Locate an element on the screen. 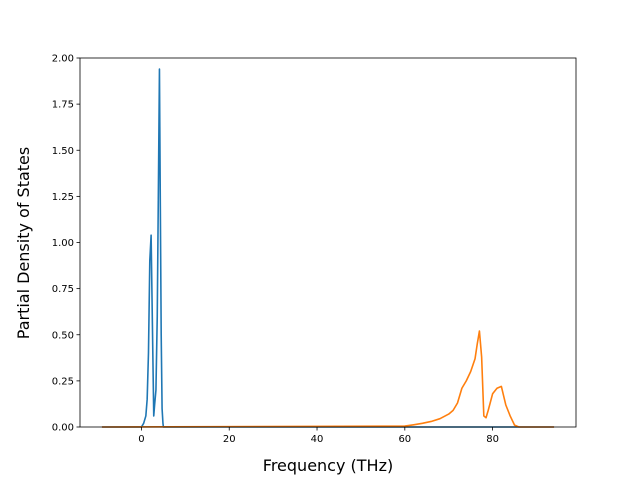 The width and height of the screenshot is (640, 485). x-tick-label: 80 is located at coordinates (492, 439).